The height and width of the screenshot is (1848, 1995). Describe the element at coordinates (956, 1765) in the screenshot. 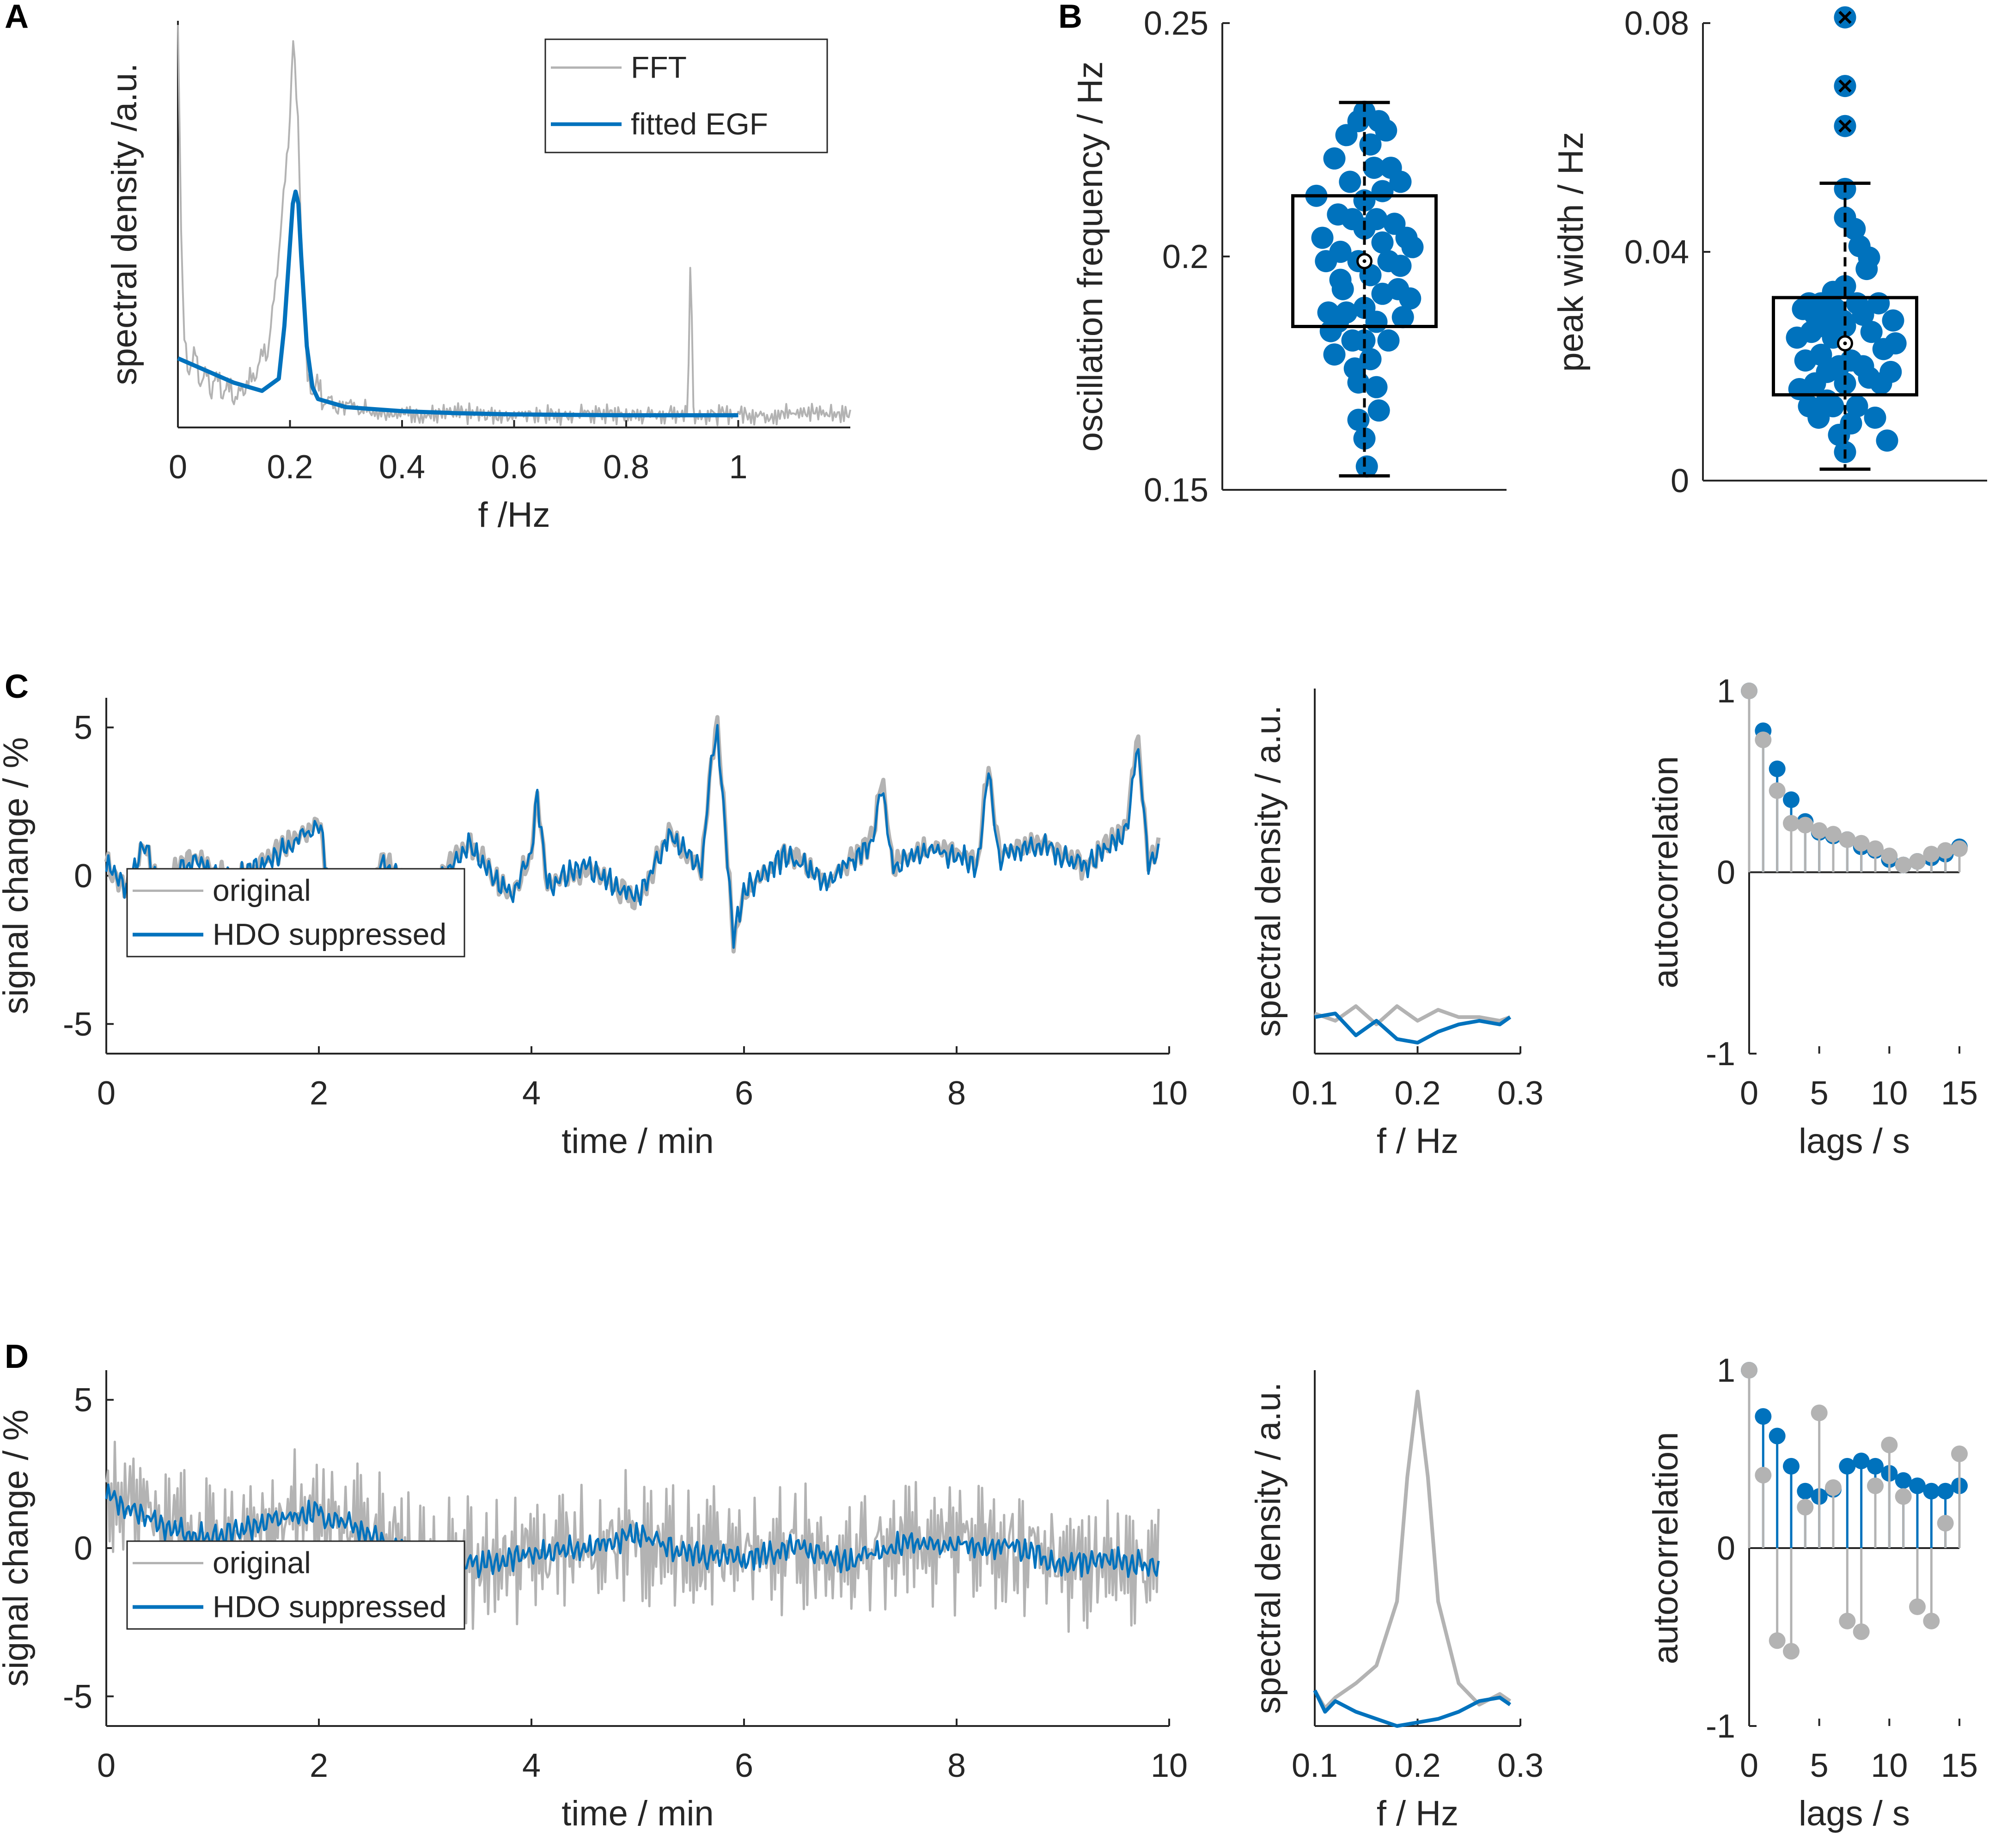

I see `x-tick-label: 8` at that location.